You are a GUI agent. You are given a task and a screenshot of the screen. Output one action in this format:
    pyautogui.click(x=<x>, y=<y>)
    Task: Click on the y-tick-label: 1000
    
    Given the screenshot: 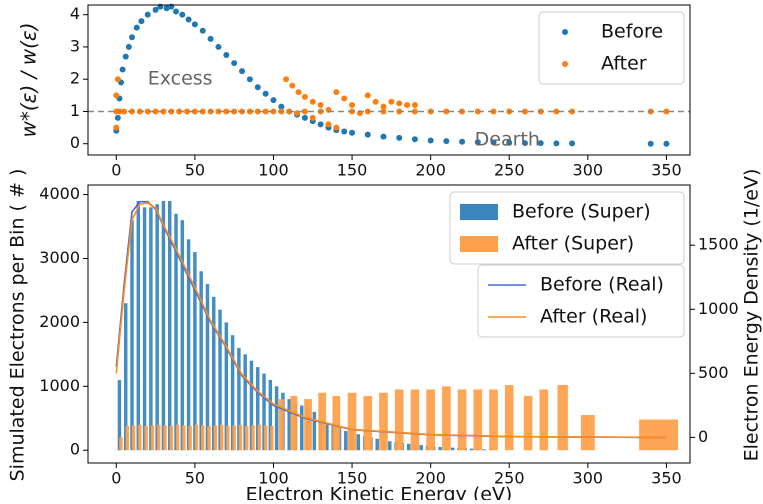 What is the action you would take?
    pyautogui.click(x=59, y=385)
    